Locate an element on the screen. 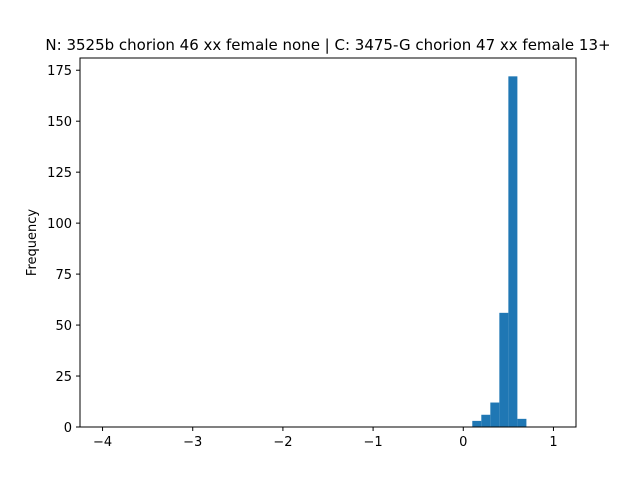 The height and width of the screenshot is (480, 640). x-tick-label: −4 is located at coordinates (102, 442).